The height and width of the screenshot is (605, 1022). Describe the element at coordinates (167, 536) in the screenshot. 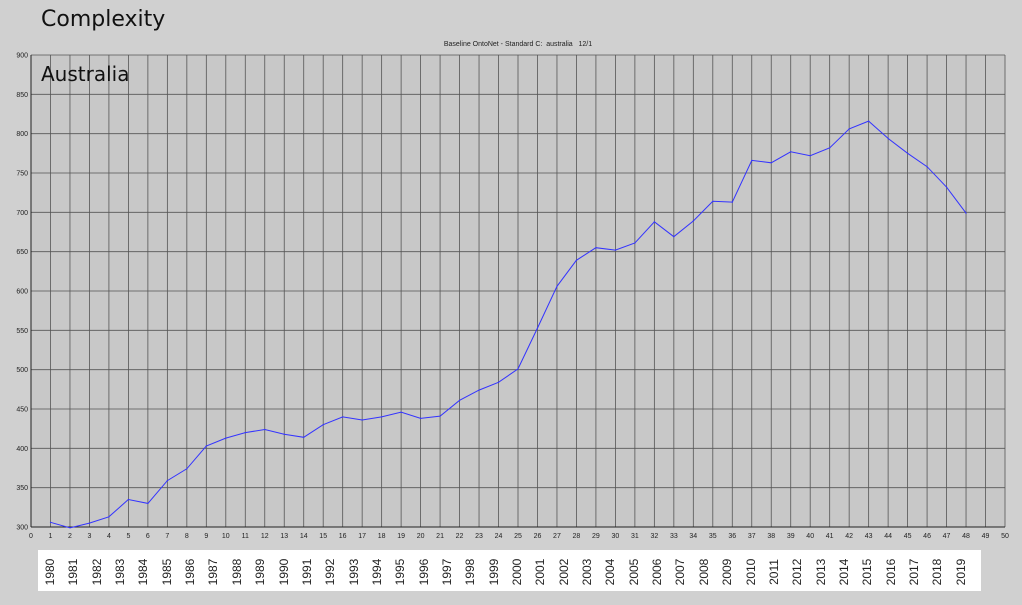

I see `x-tick-label: 7` at that location.